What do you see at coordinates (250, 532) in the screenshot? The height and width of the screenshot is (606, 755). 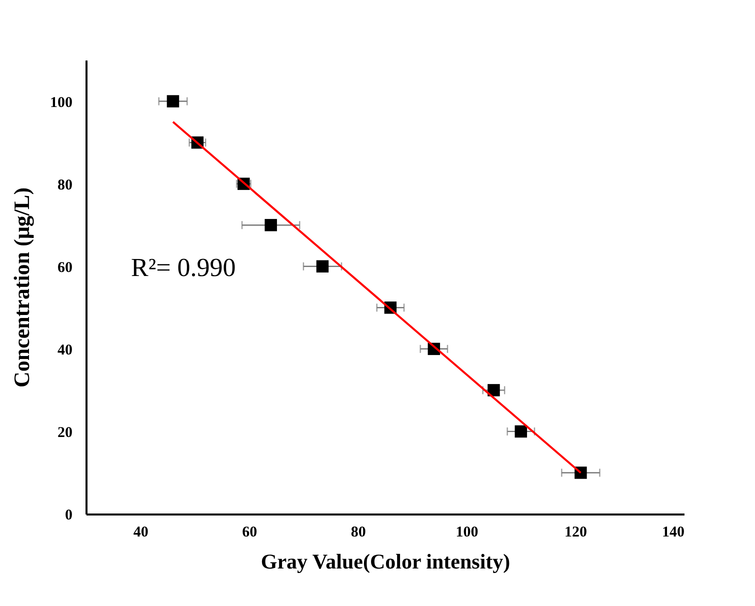 I see `x-tick-label: 60` at bounding box center [250, 532].